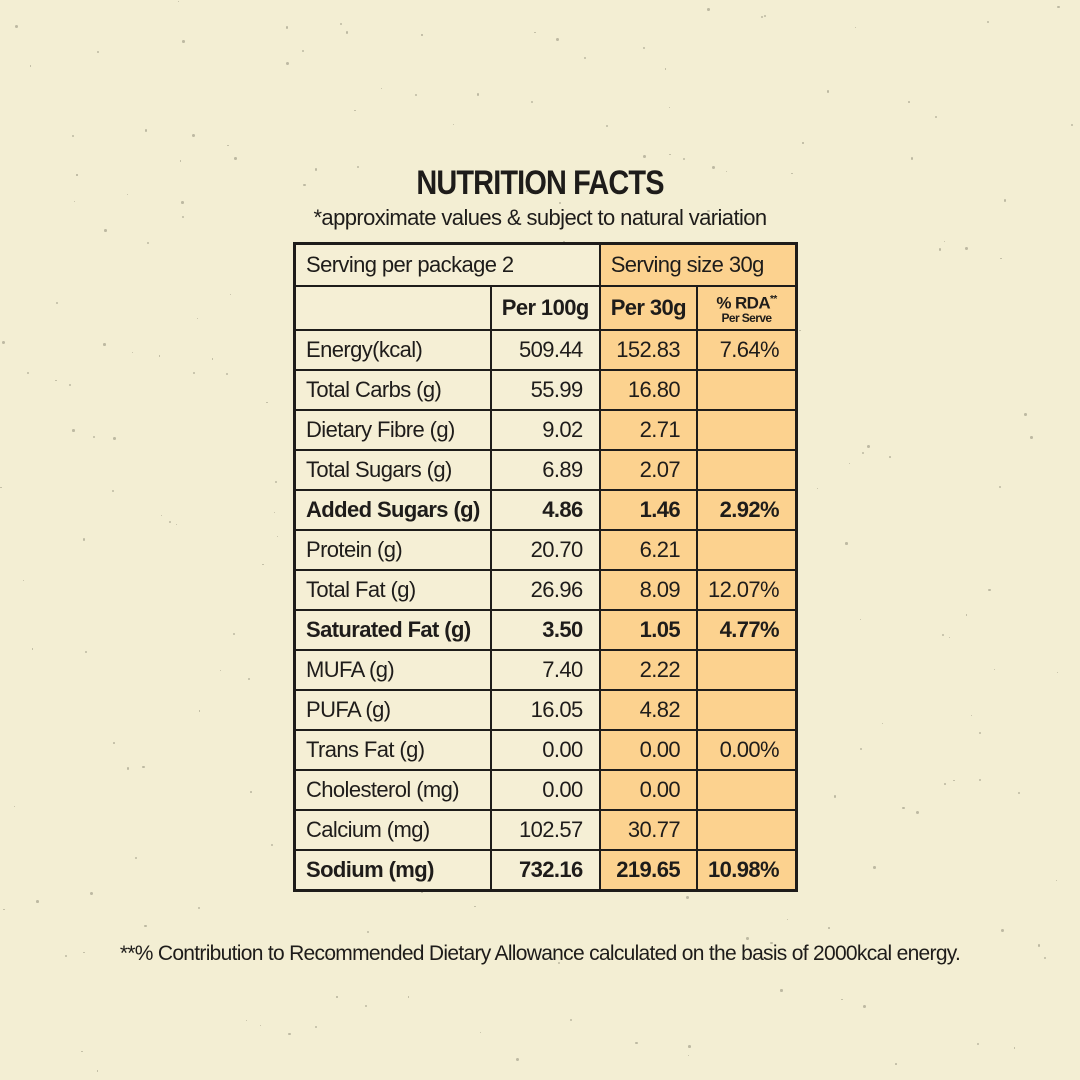 The image size is (1080, 1080). I want to click on per-100g-value: 509.44, so click(545, 350).